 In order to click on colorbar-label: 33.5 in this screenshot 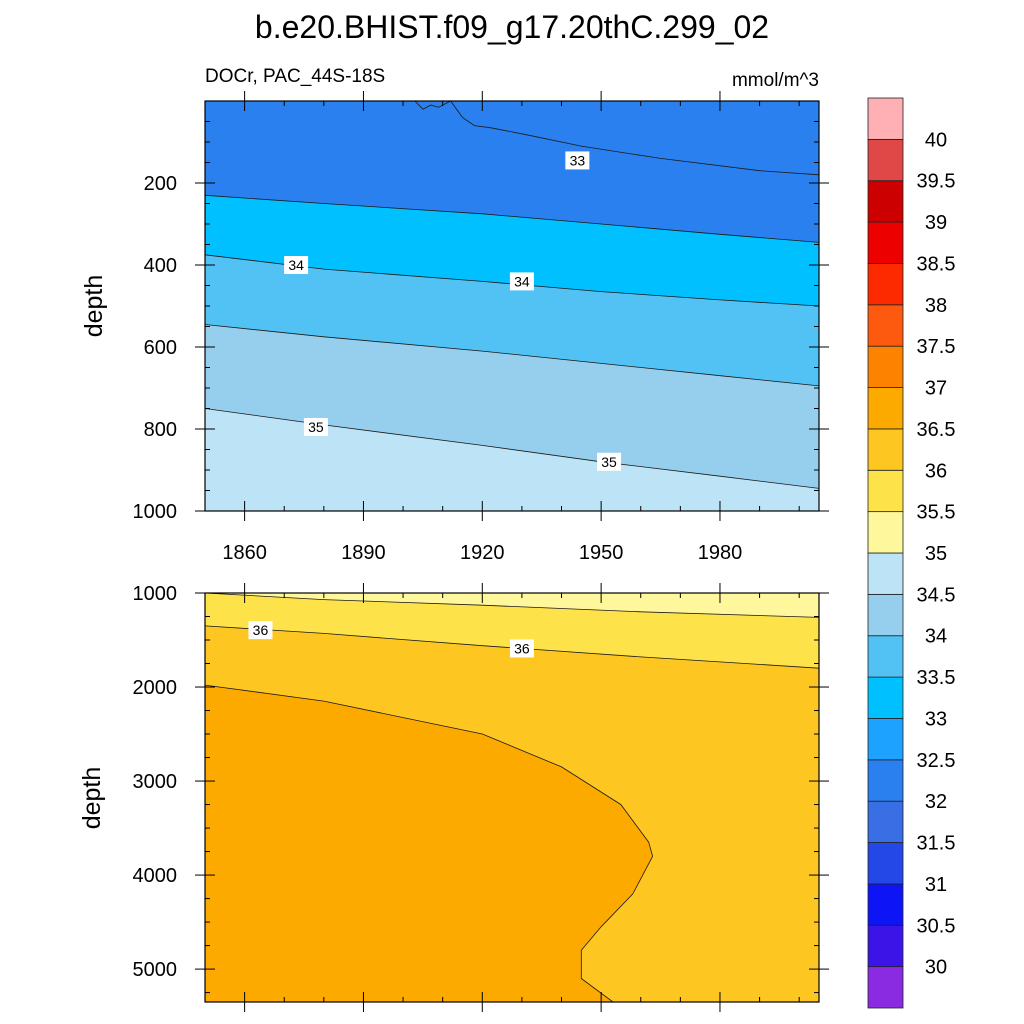, I will do `click(936, 678)`.